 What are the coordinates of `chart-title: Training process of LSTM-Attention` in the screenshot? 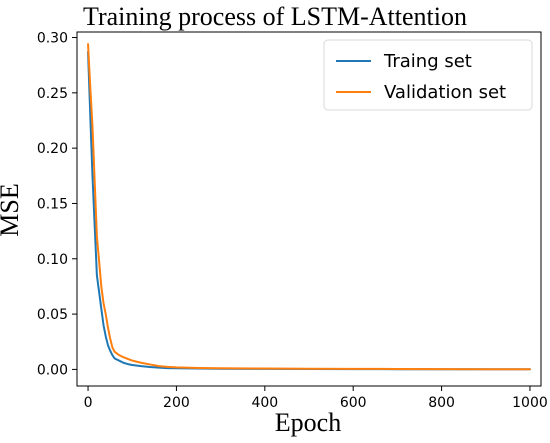 It's located at (275, 16).